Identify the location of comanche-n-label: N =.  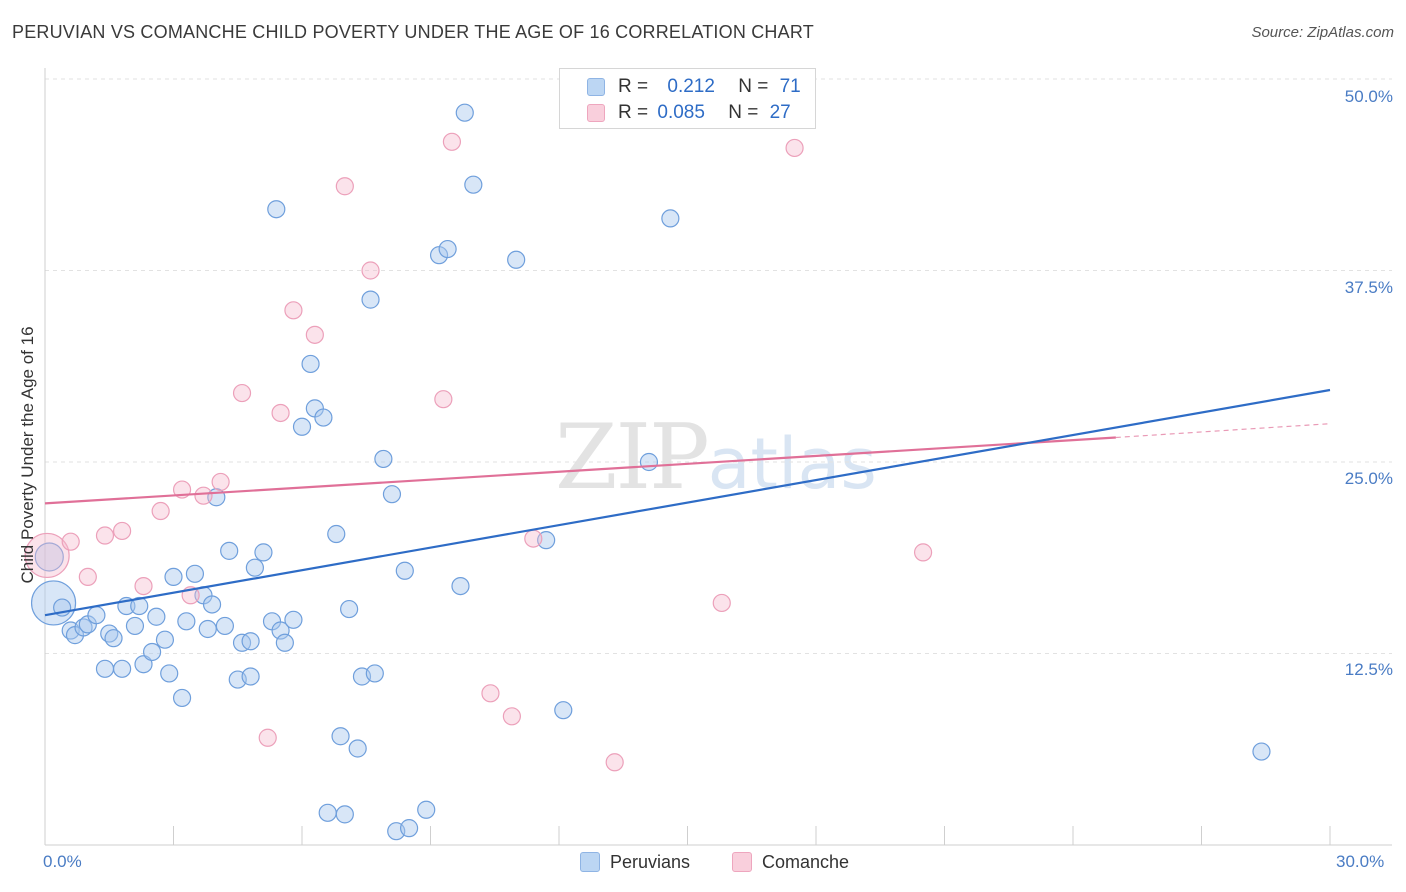
(743, 112).